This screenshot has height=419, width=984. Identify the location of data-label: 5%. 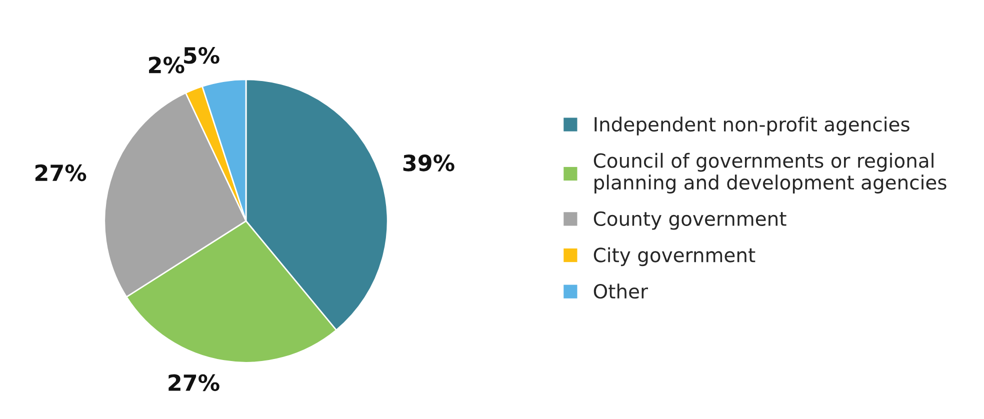
(202, 55).